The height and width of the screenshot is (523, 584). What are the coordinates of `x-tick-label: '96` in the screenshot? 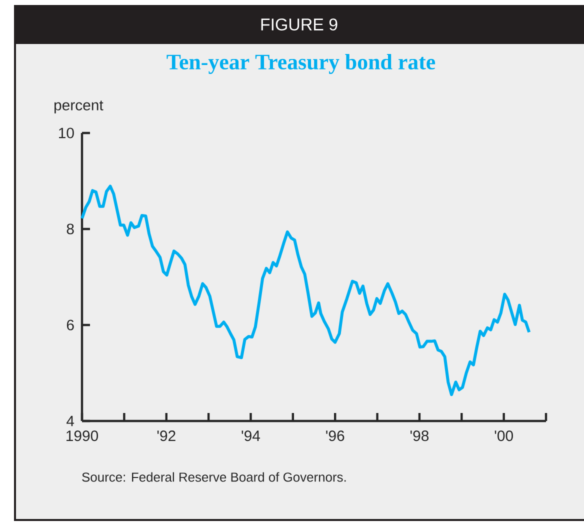 It's located at (335, 436).